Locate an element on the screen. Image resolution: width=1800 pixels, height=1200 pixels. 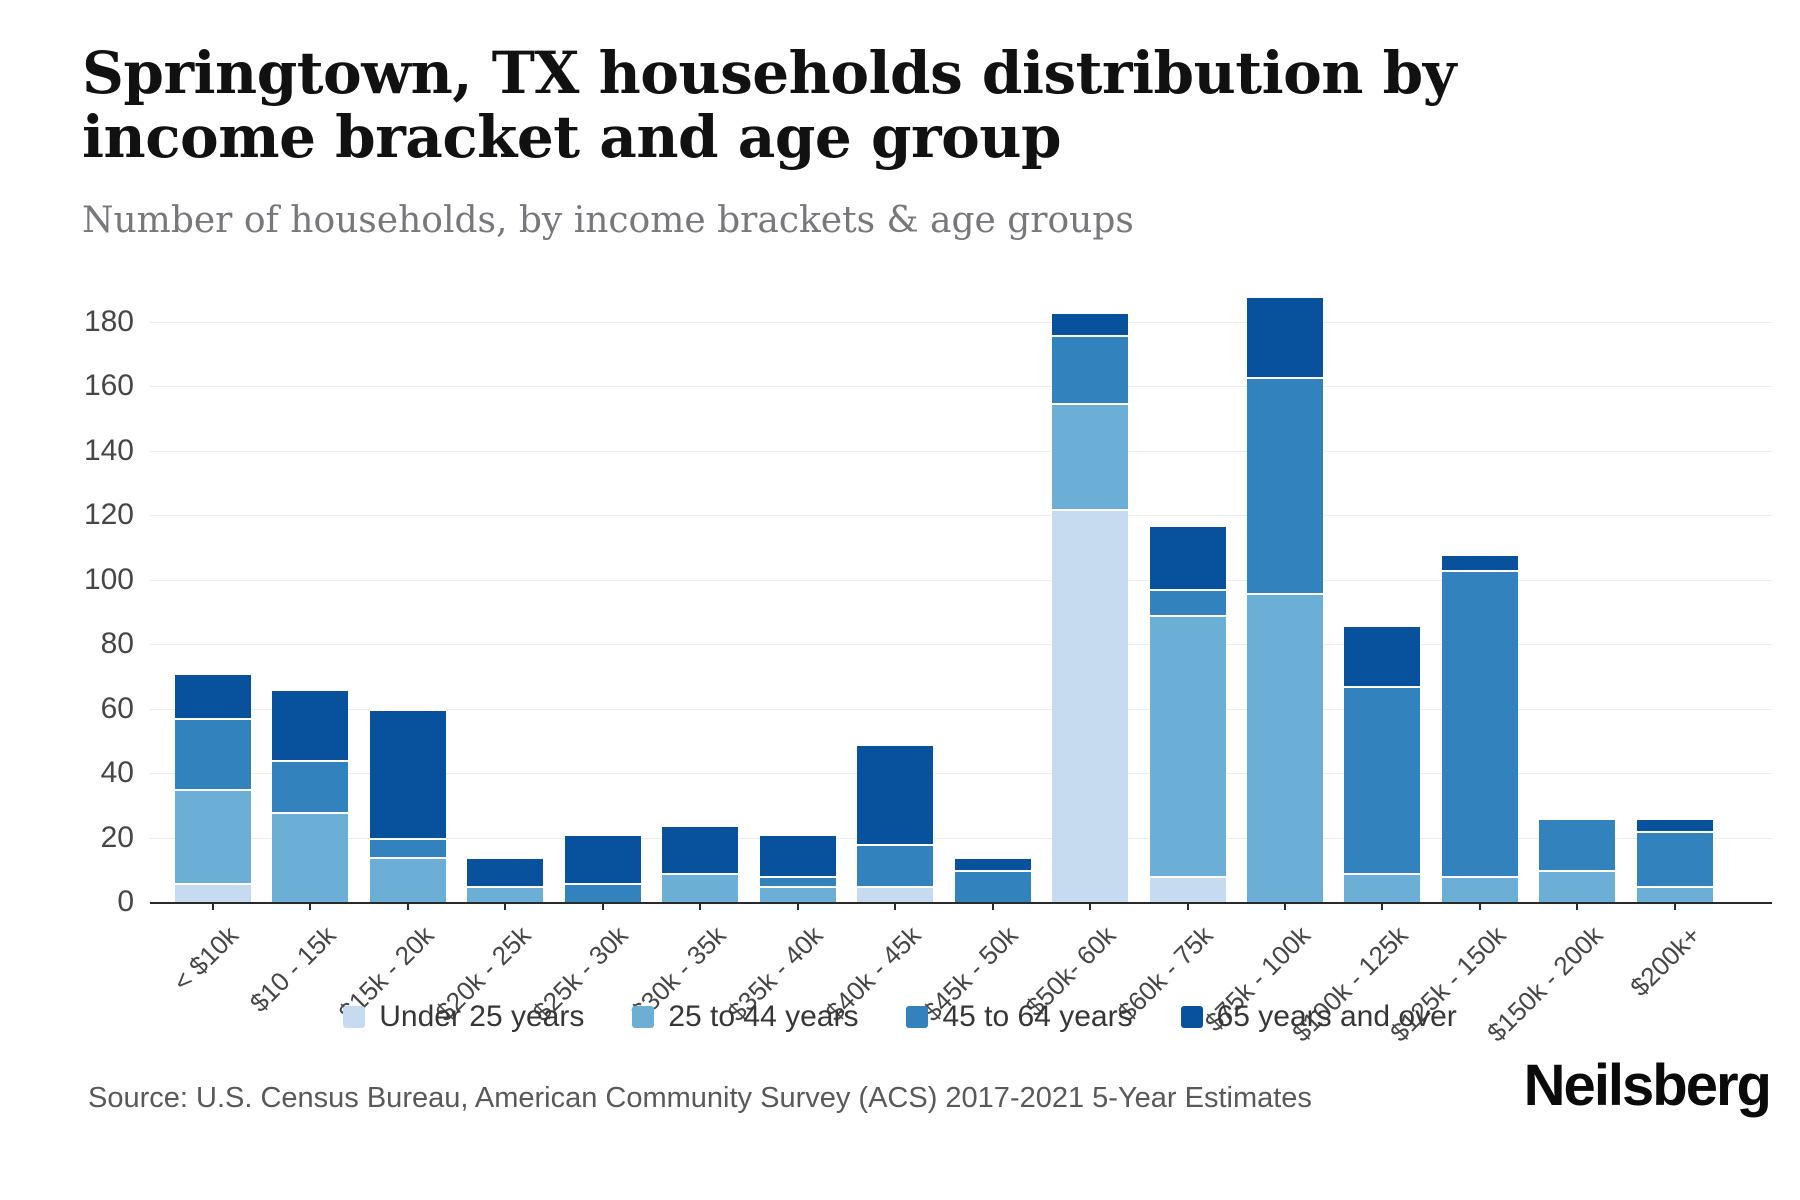
legend-label: 65 years and over is located at coordinates (1336, 1016).